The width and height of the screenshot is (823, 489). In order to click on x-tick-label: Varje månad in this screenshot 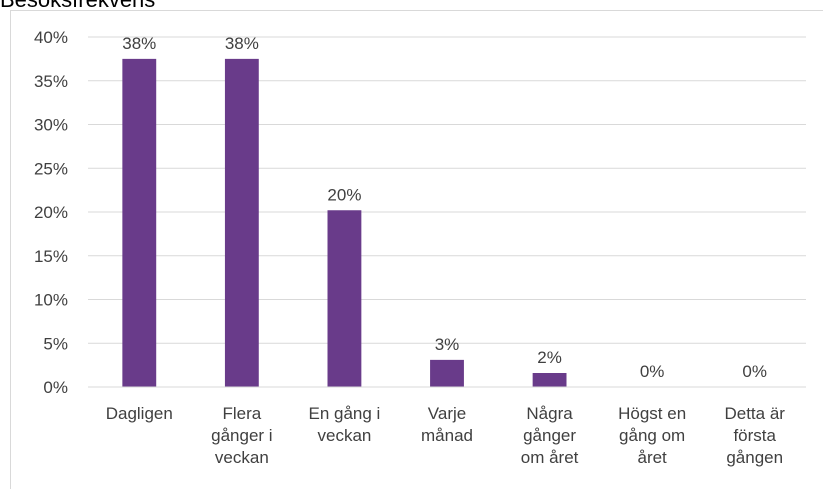, I will do `click(447, 424)`.